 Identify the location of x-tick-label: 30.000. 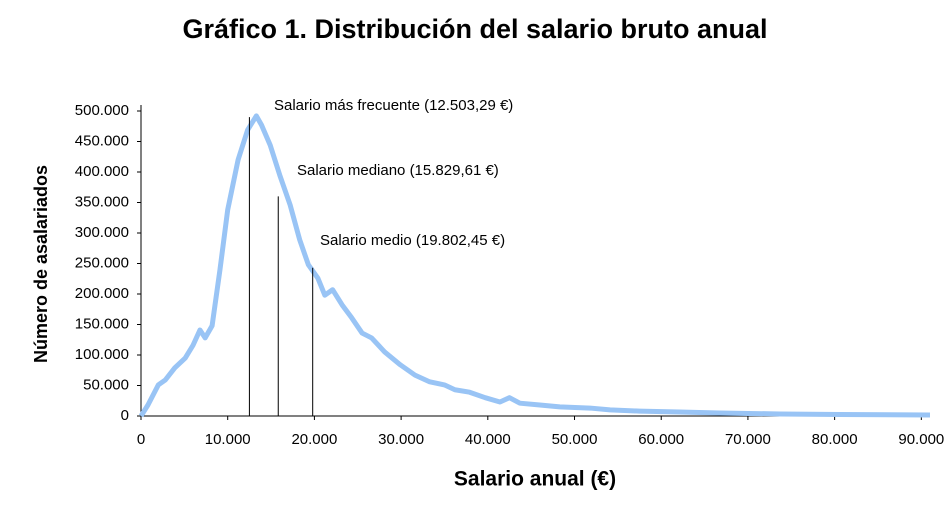
(401, 439).